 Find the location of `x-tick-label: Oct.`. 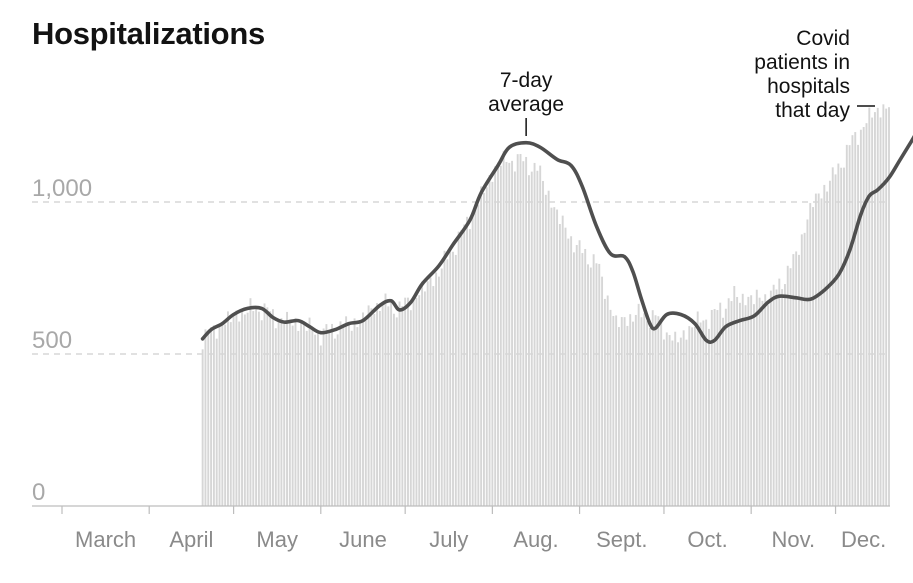

x-tick-label: Oct. is located at coordinates (707, 539).